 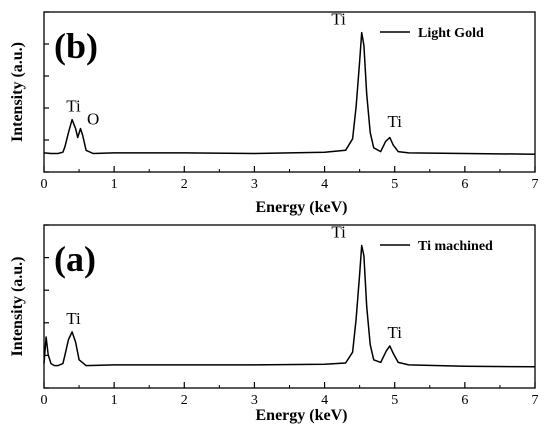 What do you see at coordinates (93, 118) in the screenshot?
I see `peak-annotation: O` at bounding box center [93, 118].